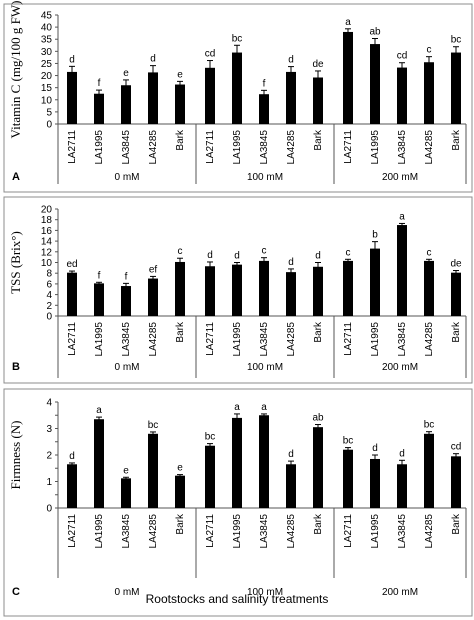  Describe the element at coordinates (15, 262) in the screenshot. I see `y-axis-title: TSS (Brix°)` at that location.